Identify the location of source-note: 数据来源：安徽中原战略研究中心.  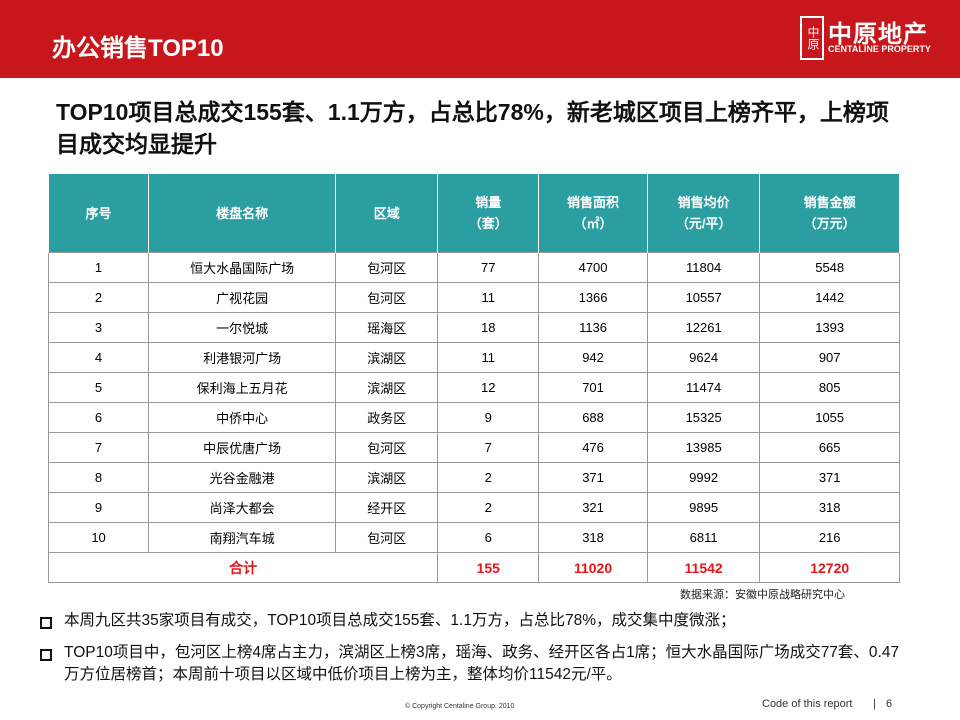
(762, 595).